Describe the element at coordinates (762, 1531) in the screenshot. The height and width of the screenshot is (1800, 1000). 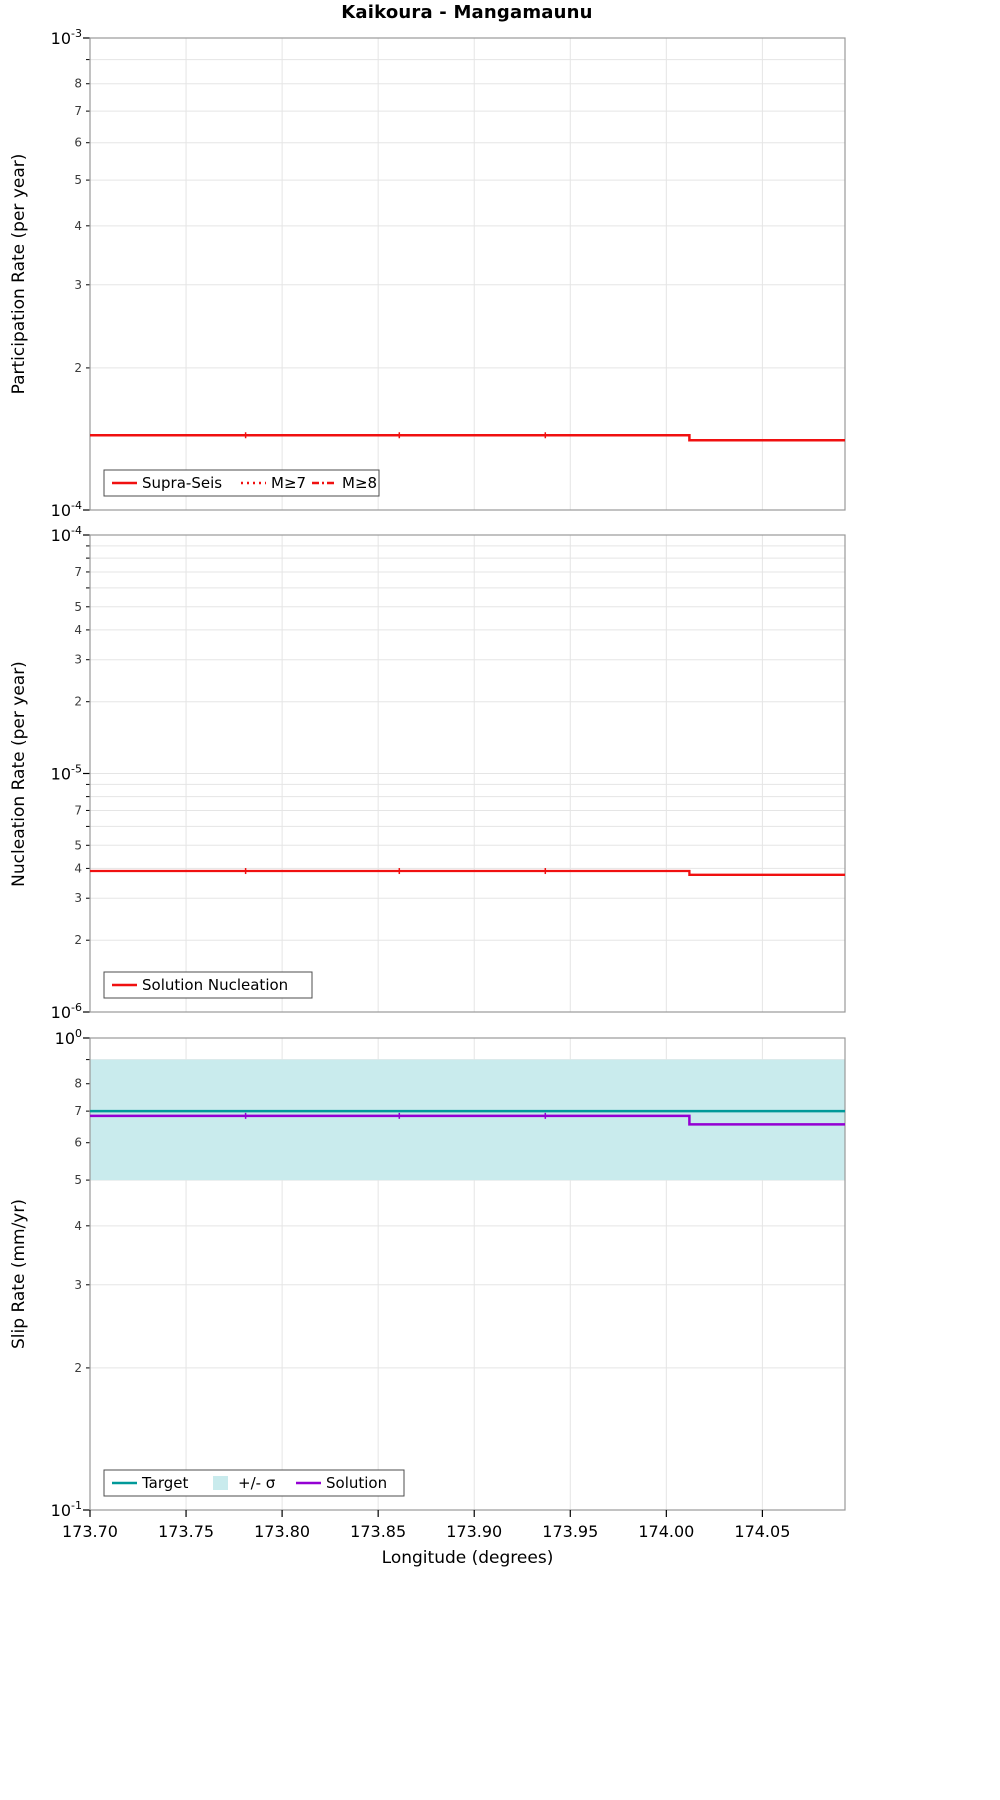
I see `x-tick-label: 174.05` at that location.